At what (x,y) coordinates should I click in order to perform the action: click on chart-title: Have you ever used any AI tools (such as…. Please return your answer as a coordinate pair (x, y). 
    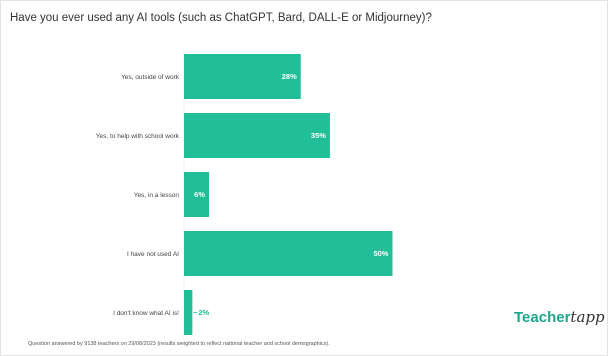
    Looking at the image, I should click on (221, 18).